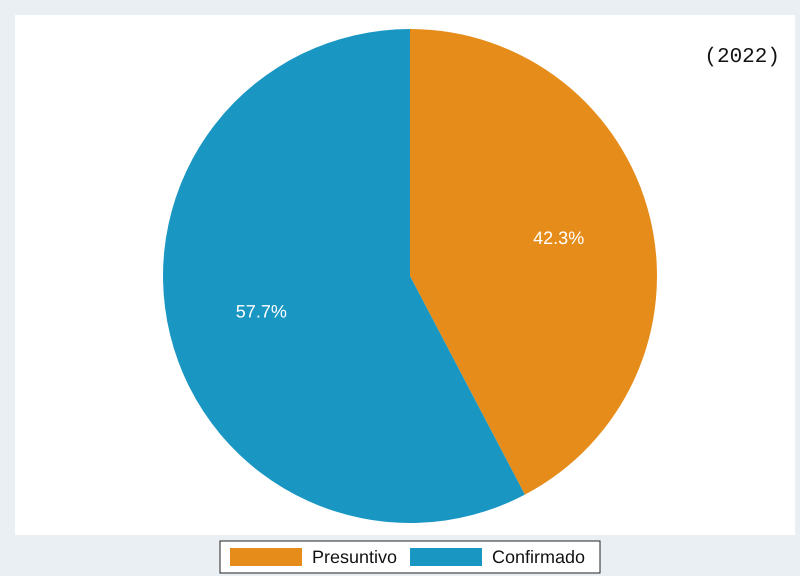  Describe the element at coordinates (558, 238) in the screenshot. I see `data-label: 42.3%` at that location.